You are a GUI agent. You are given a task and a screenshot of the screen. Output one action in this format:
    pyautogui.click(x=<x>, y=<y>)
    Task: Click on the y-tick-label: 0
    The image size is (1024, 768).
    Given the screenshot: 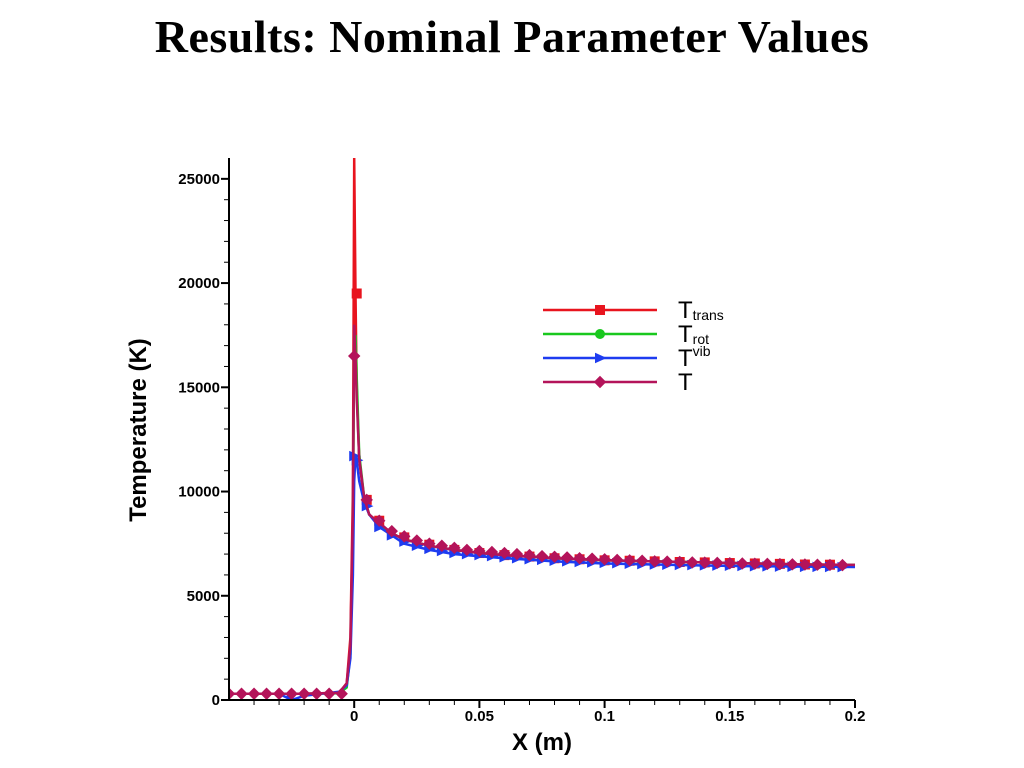 What is the action you would take?
    pyautogui.click(x=216, y=700)
    